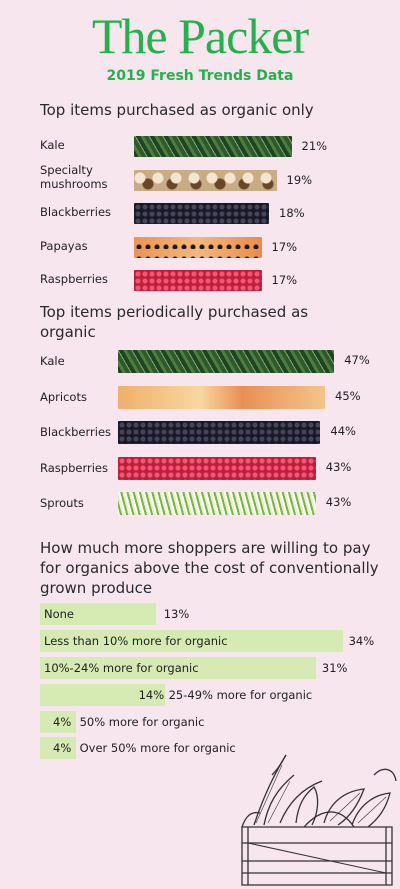  What do you see at coordinates (136, 641) in the screenshot?
I see `price-premium-label: Less than 10% more for organic` at bounding box center [136, 641].